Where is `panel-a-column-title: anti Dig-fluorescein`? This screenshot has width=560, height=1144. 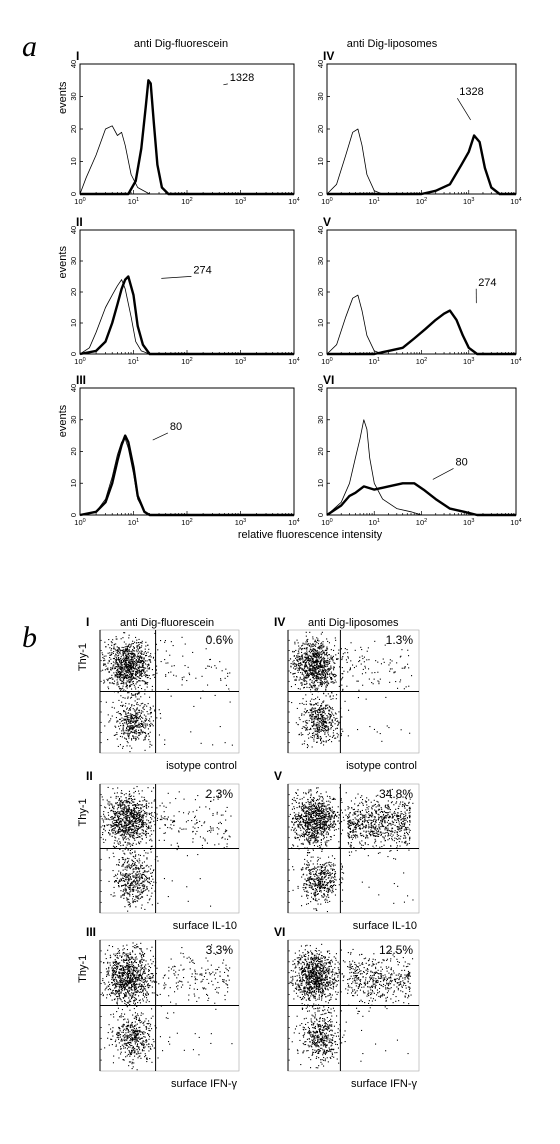
panel-a-column-title: anti Dig-fluorescein is located at coordinates (181, 44).